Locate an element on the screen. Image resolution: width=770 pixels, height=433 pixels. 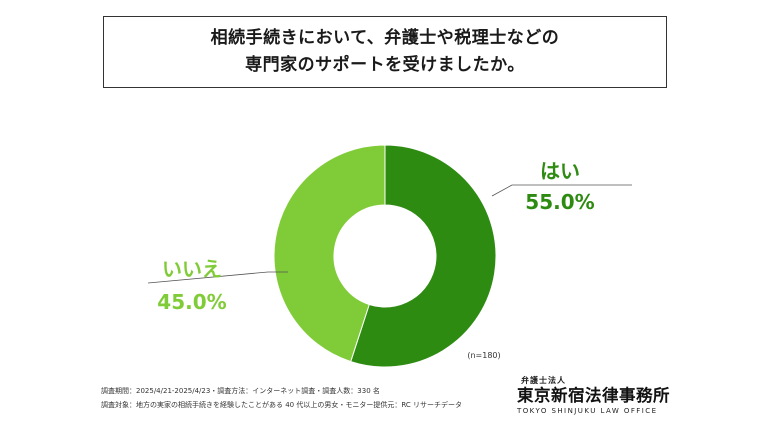
value-label-yes: 55.0% is located at coordinates (559, 202).